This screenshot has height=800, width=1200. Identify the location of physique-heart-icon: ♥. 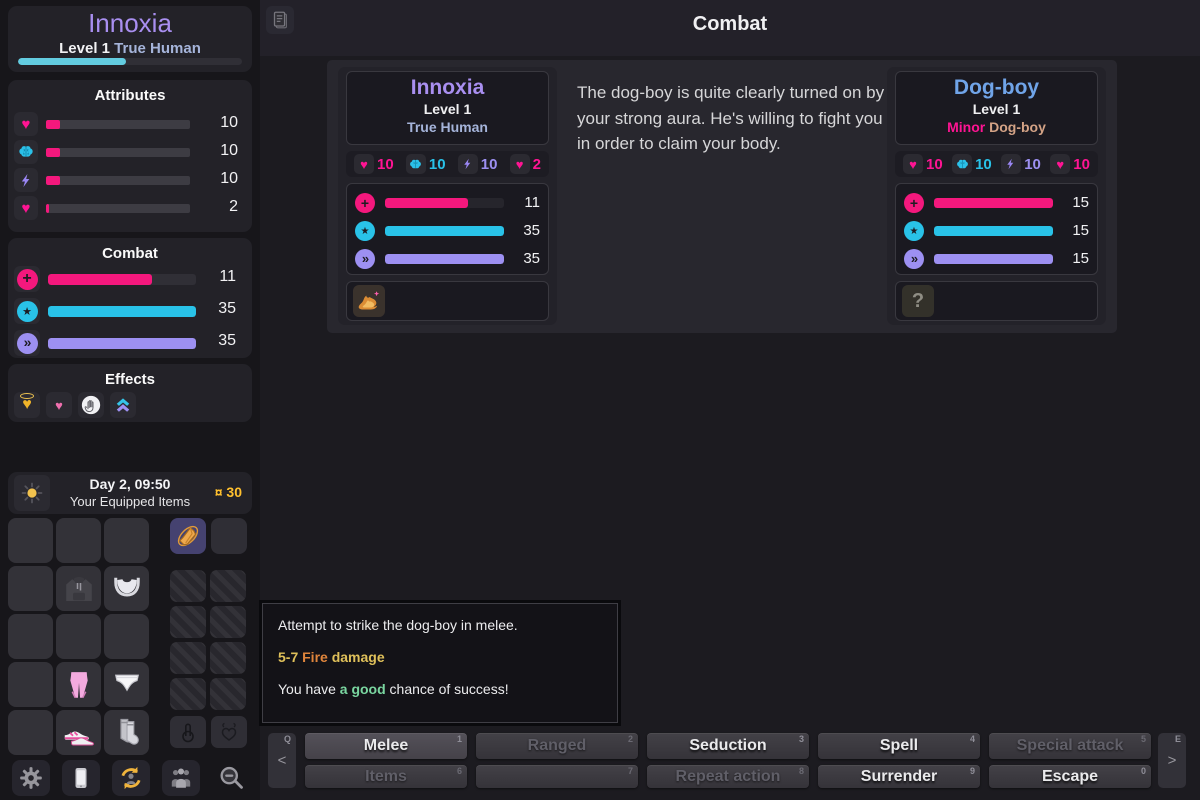
(26, 124).